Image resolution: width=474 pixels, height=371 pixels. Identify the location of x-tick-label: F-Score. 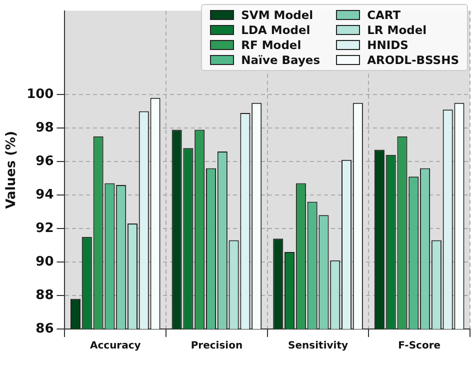
(419, 346).